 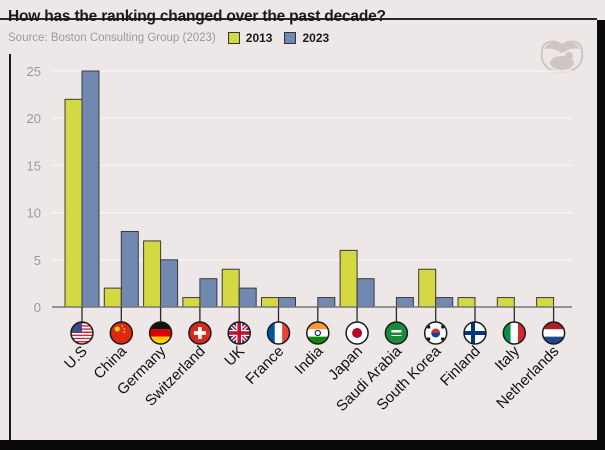 I want to click on legend-item-2013: 2013, so click(x=250, y=38).